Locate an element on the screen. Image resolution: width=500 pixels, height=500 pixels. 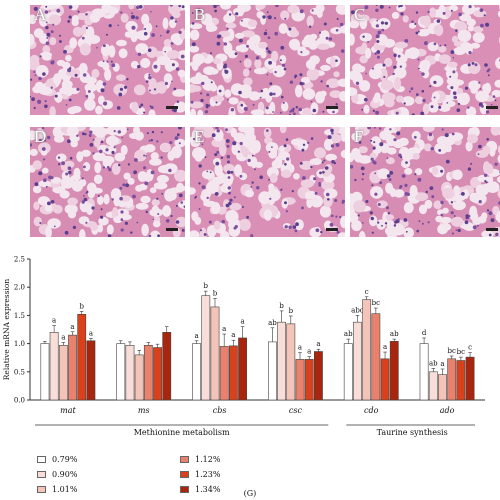
legend-item: 1.12% is located at coordinates (200, 459).